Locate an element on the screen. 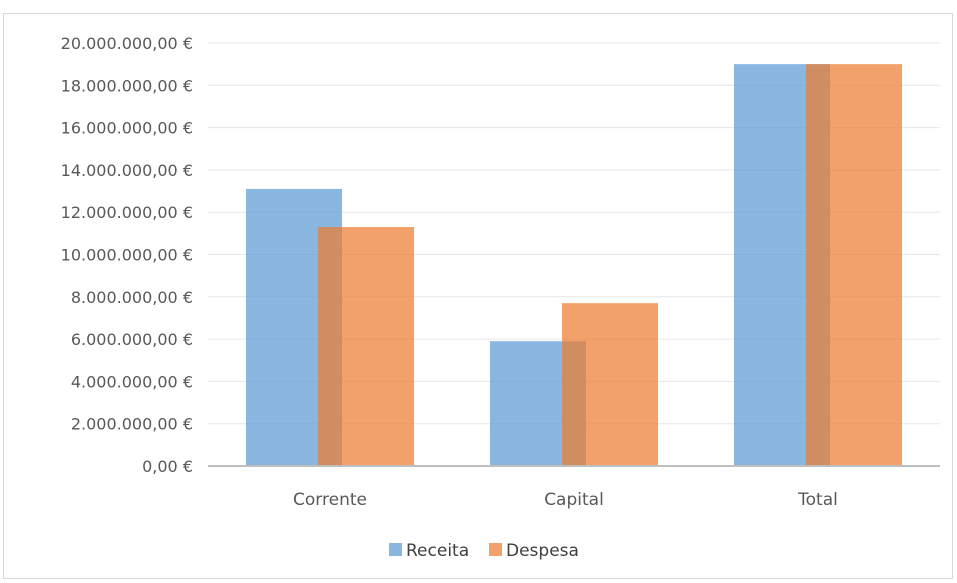 The image size is (957, 583). bar-despesa-corrente is located at coordinates (366, 346).